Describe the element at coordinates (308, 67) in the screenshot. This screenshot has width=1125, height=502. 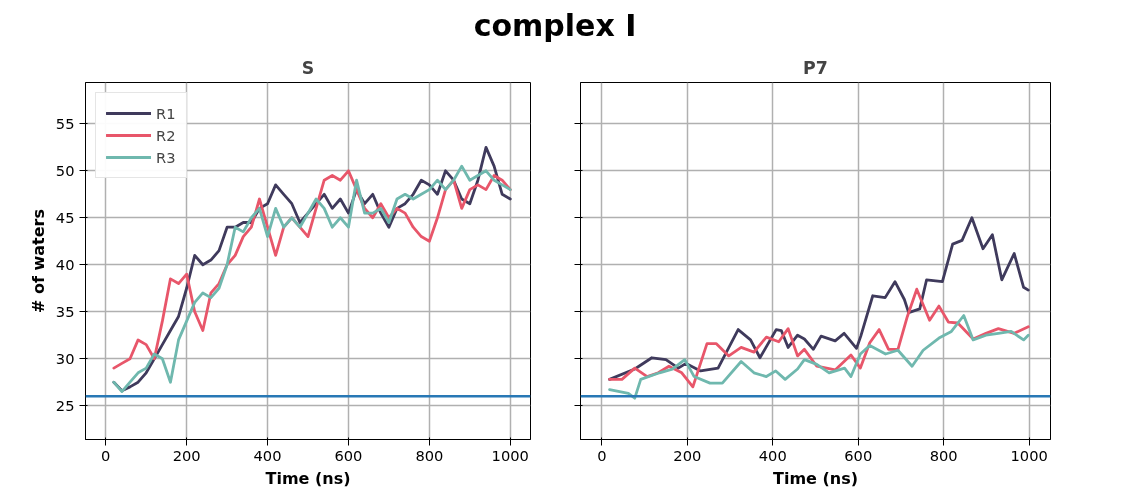
I see `chart-title: S` at that location.